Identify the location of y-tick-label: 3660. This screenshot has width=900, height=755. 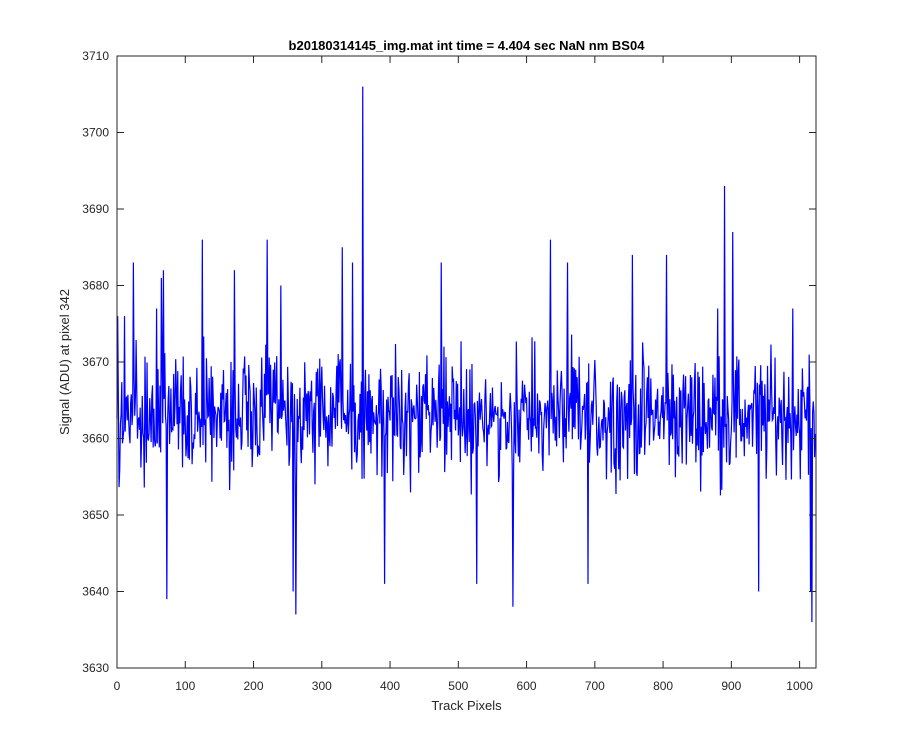
(95, 439).